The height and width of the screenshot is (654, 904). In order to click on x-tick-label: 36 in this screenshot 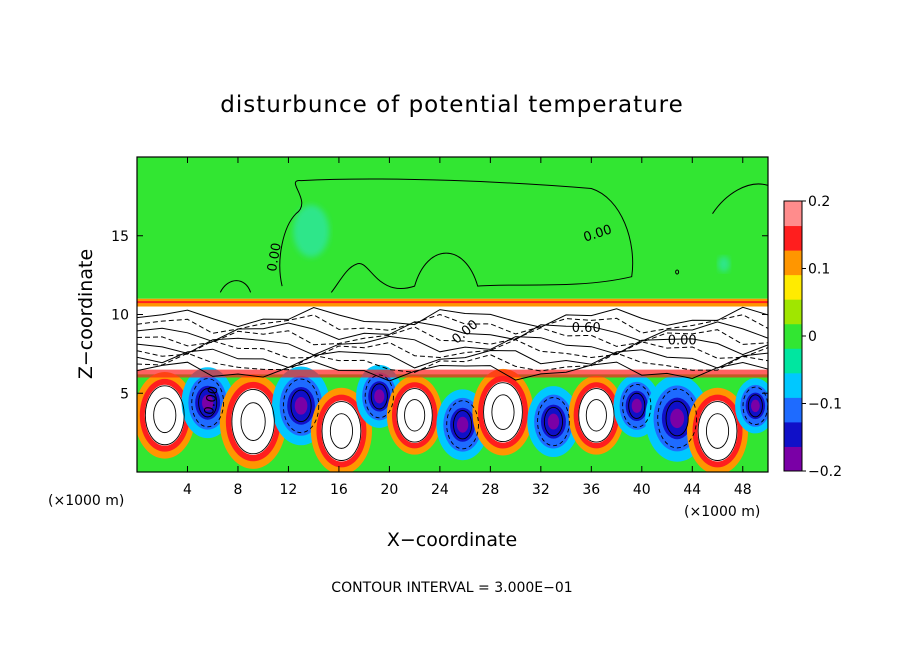, I will do `click(591, 490)`.